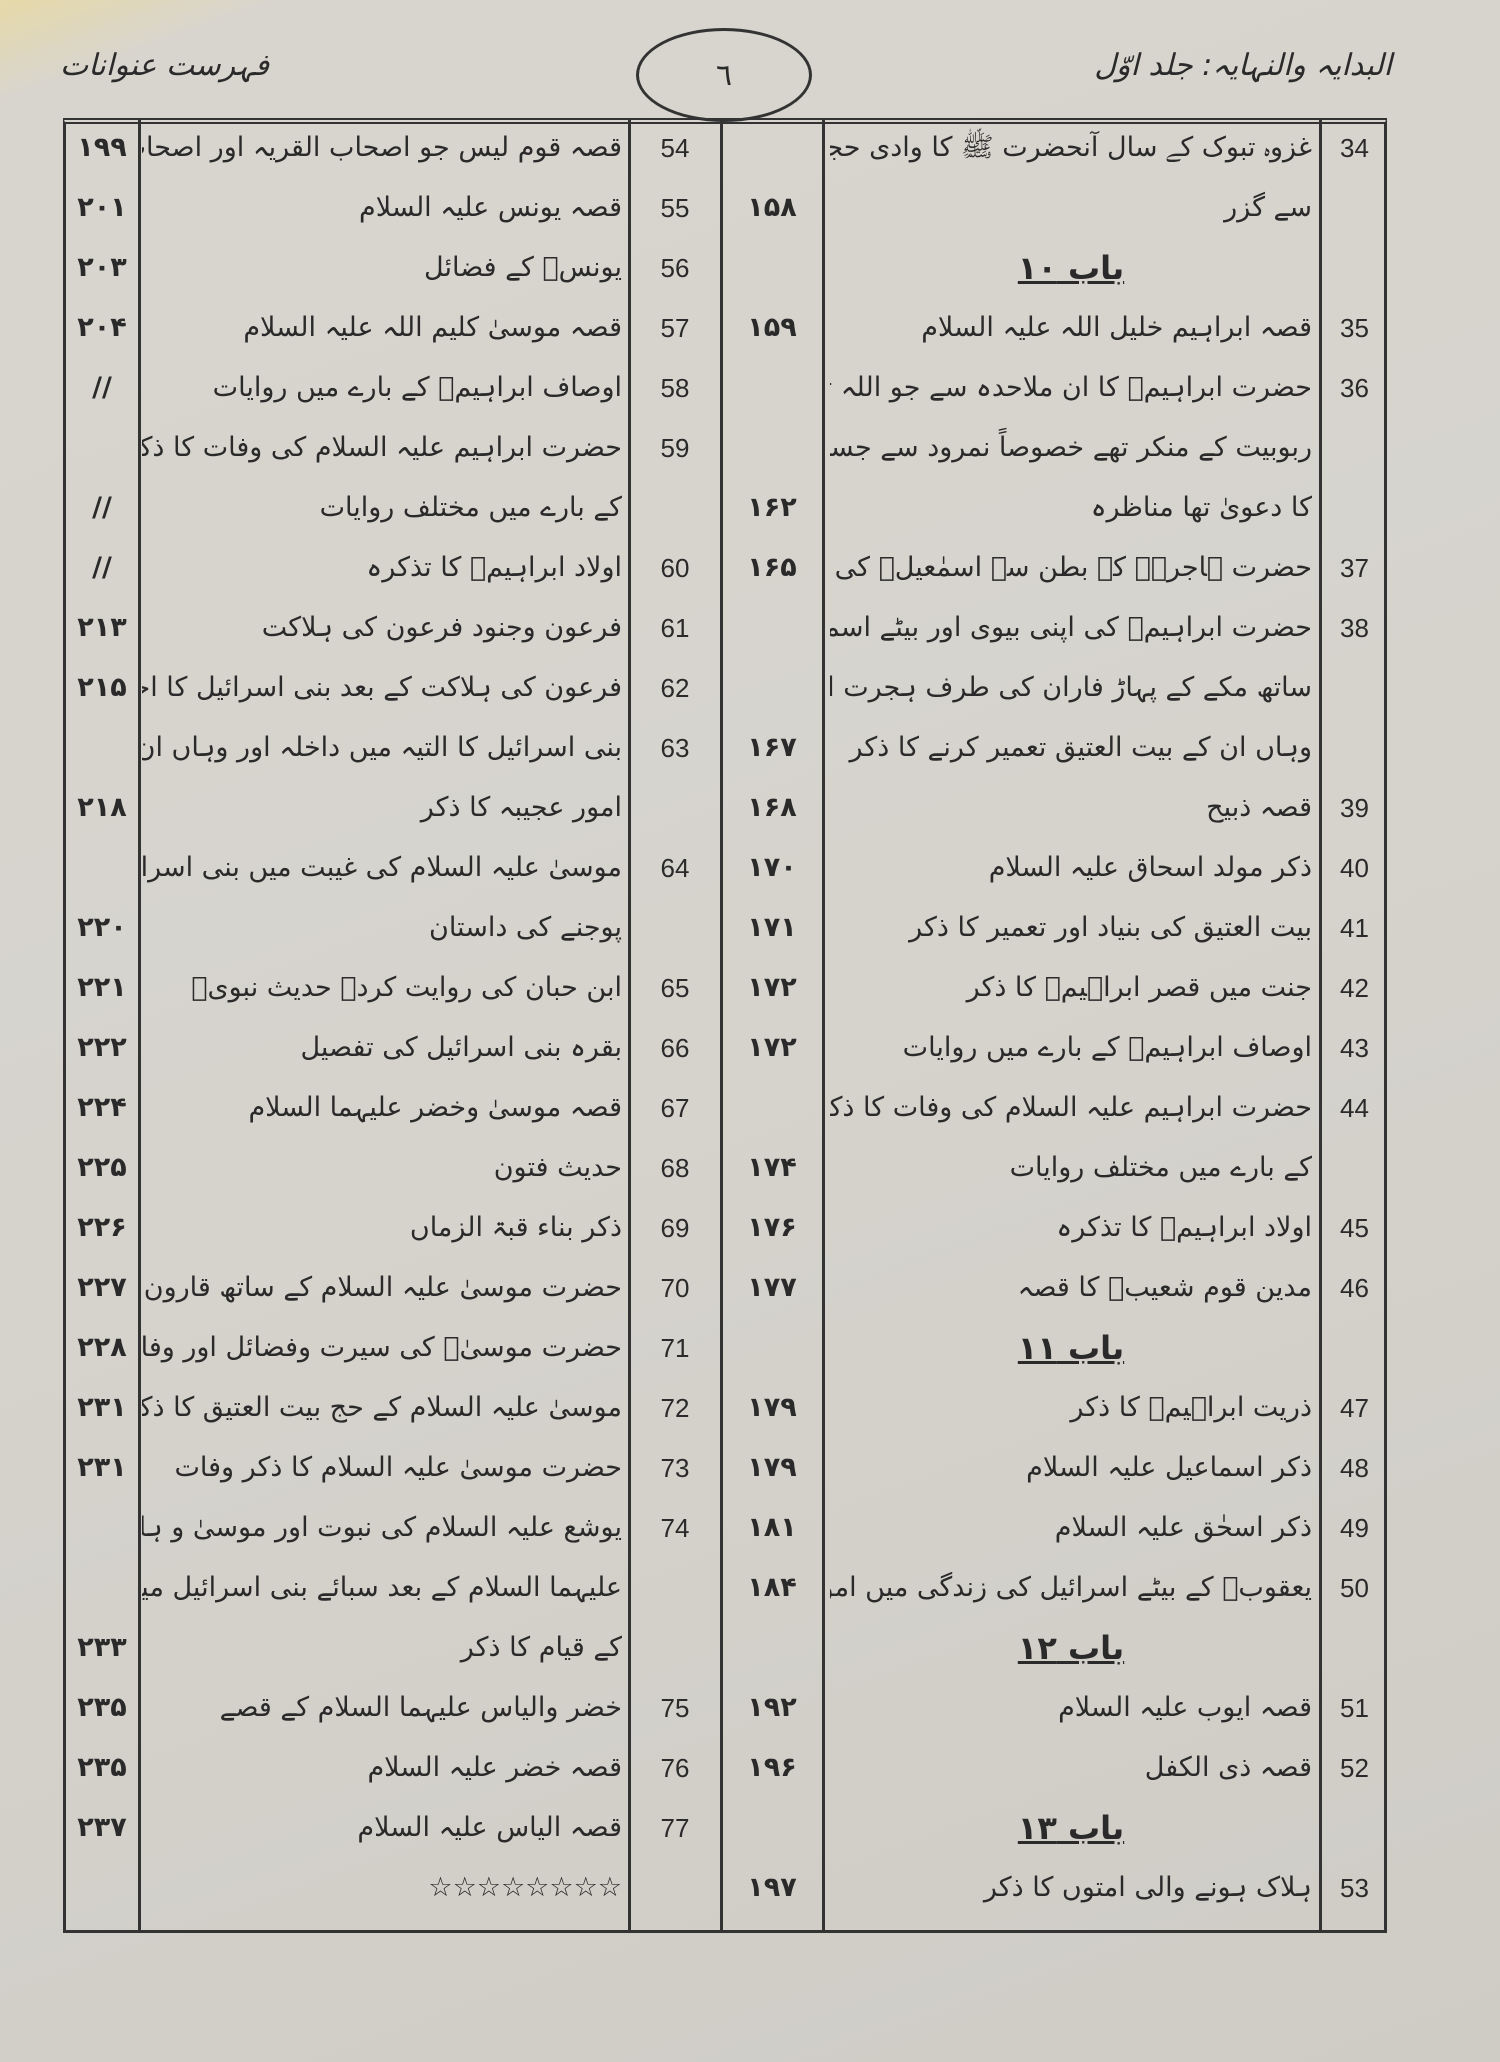 This screenshot has height=2062, width=1500. Describe the element at coordinates (490, 207) in the screenshot. I see `entry-title: قصہ یونس علیہ السلام` at that location.